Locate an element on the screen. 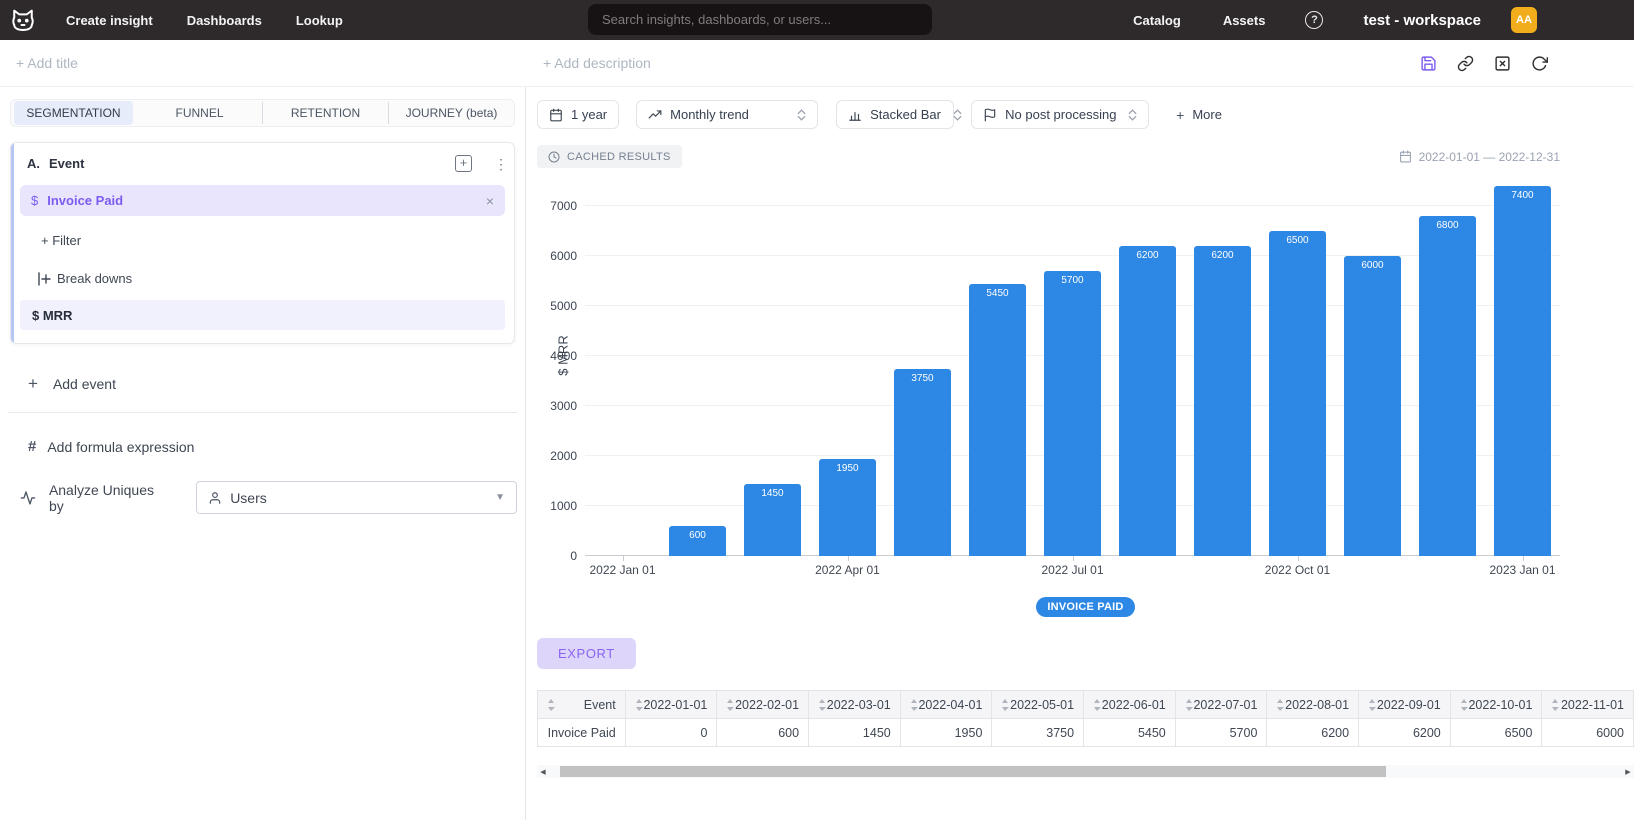 The width and height of the screenshot is (1634, 820). scrollbar-track is located at coordinates (1085, 771).